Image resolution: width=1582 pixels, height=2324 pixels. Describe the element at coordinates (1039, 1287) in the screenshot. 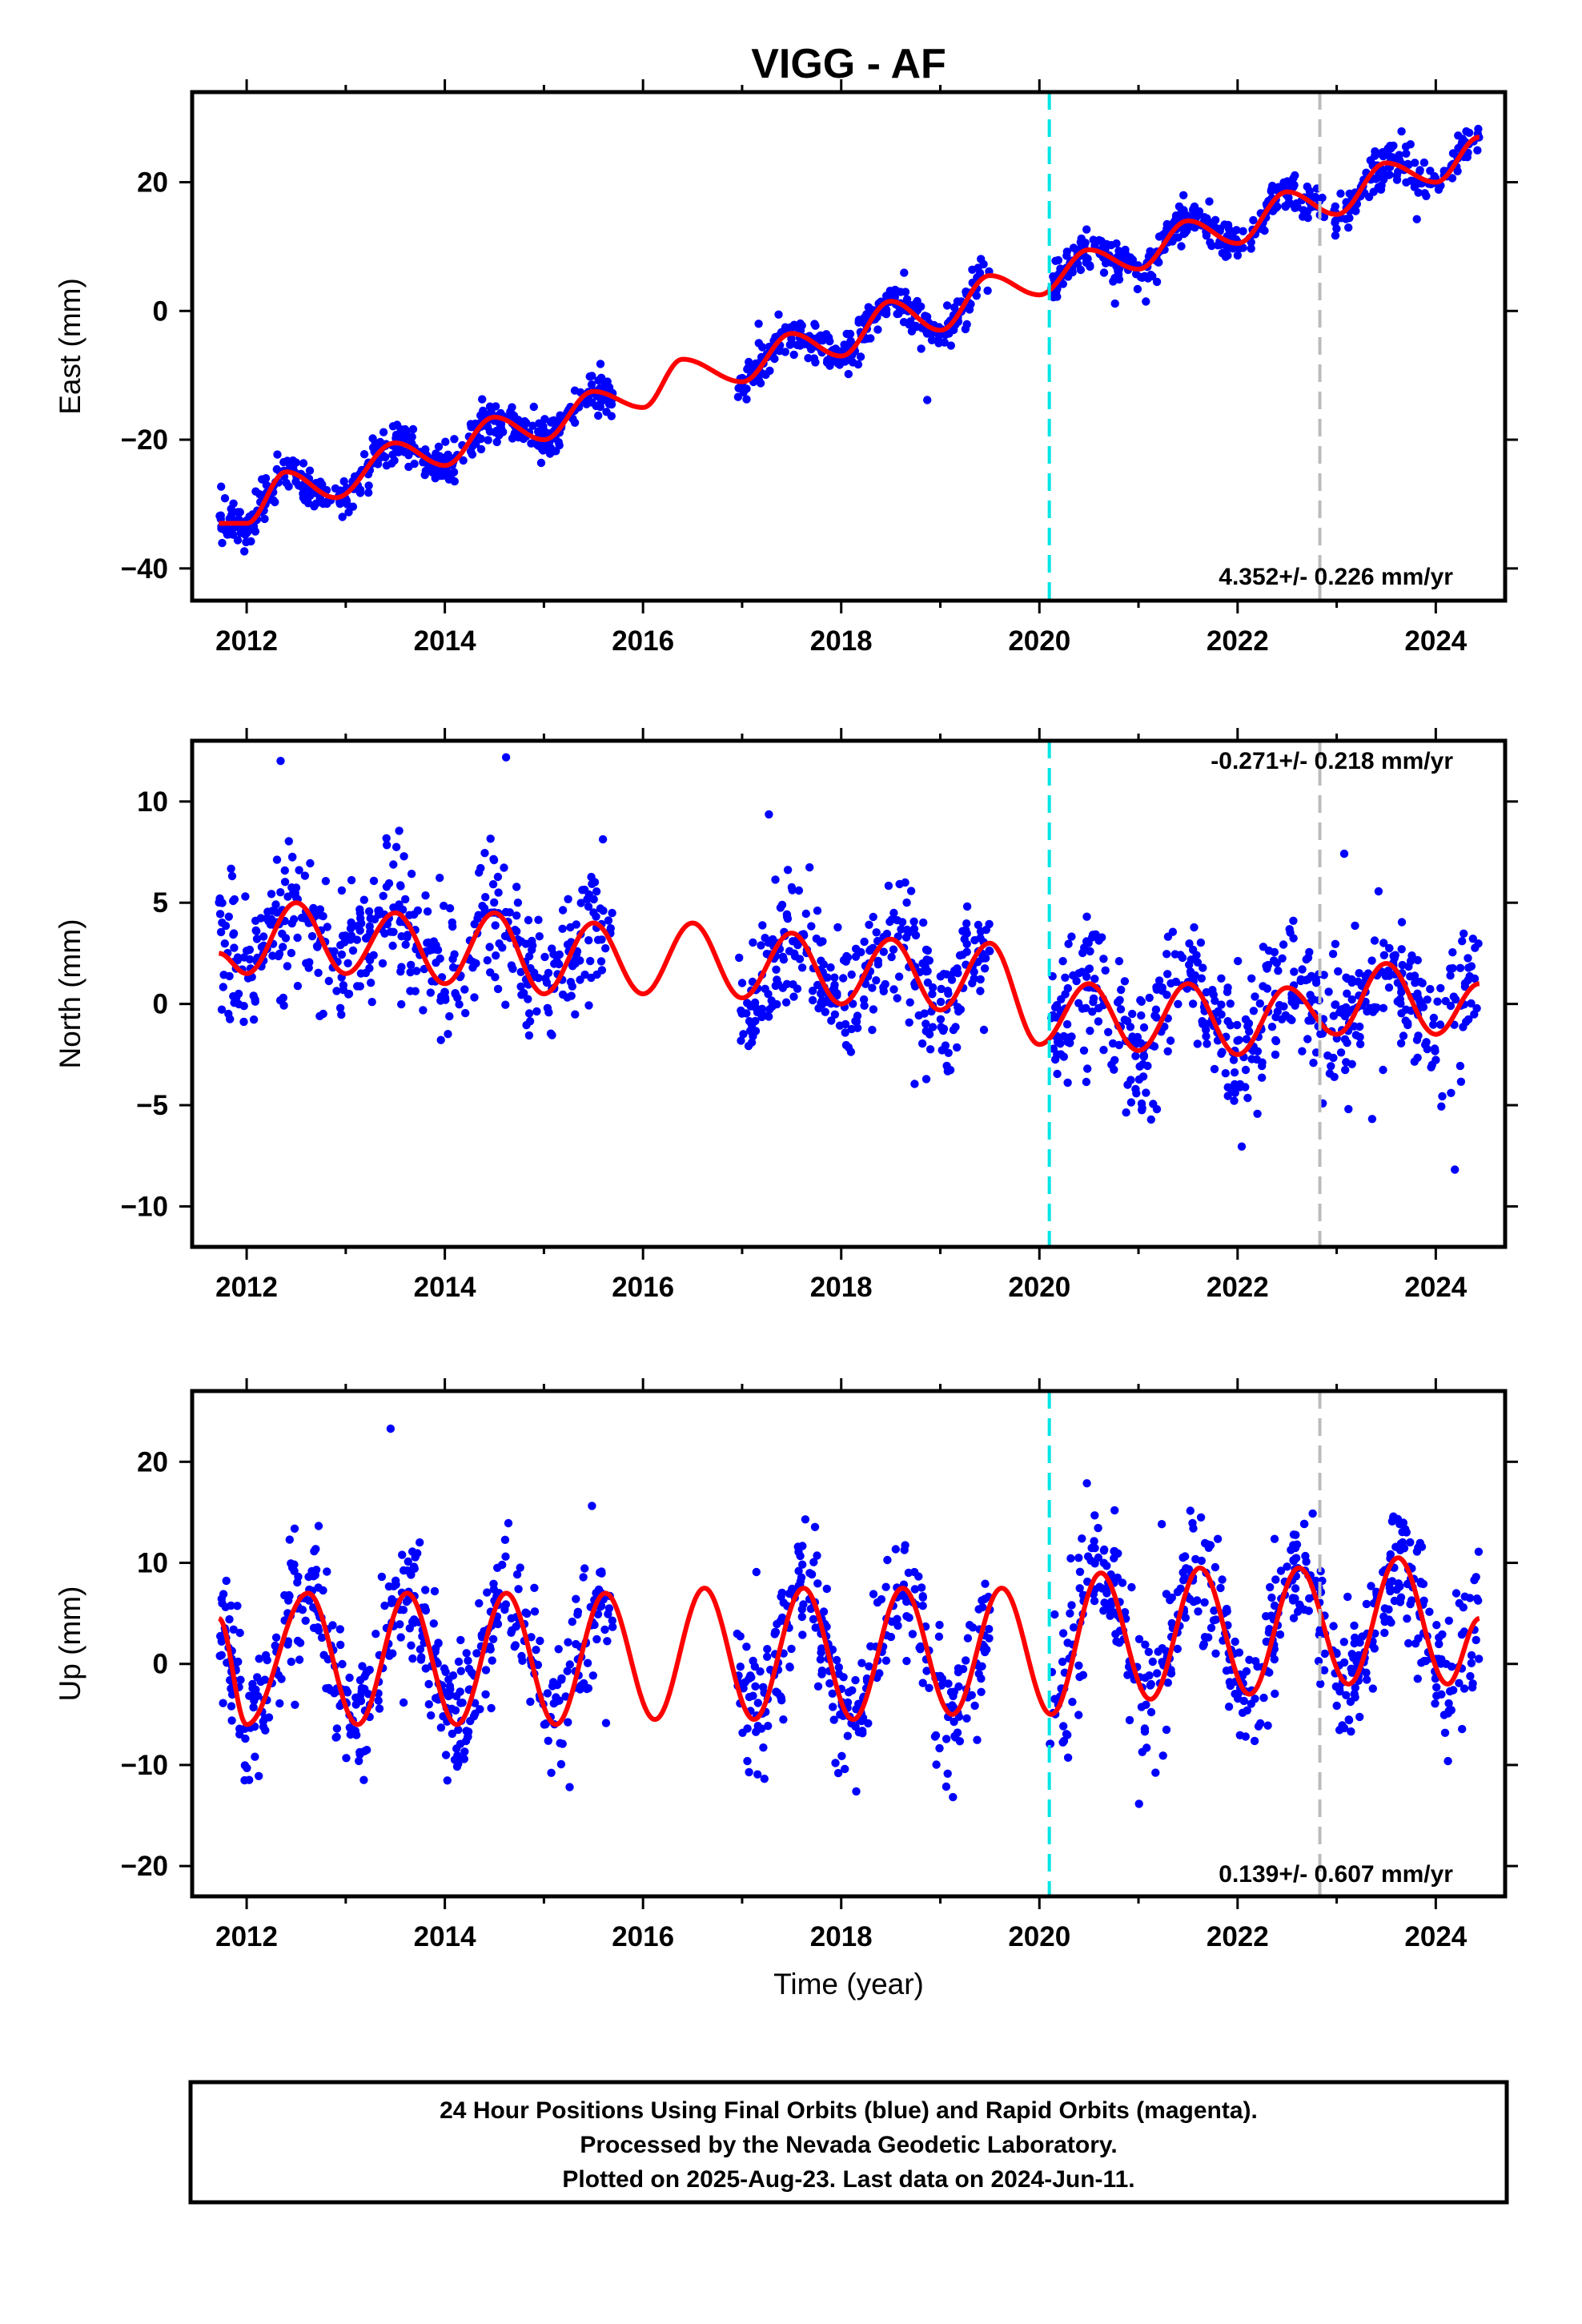

I see `north-x-tick-label: 2020` at that location.